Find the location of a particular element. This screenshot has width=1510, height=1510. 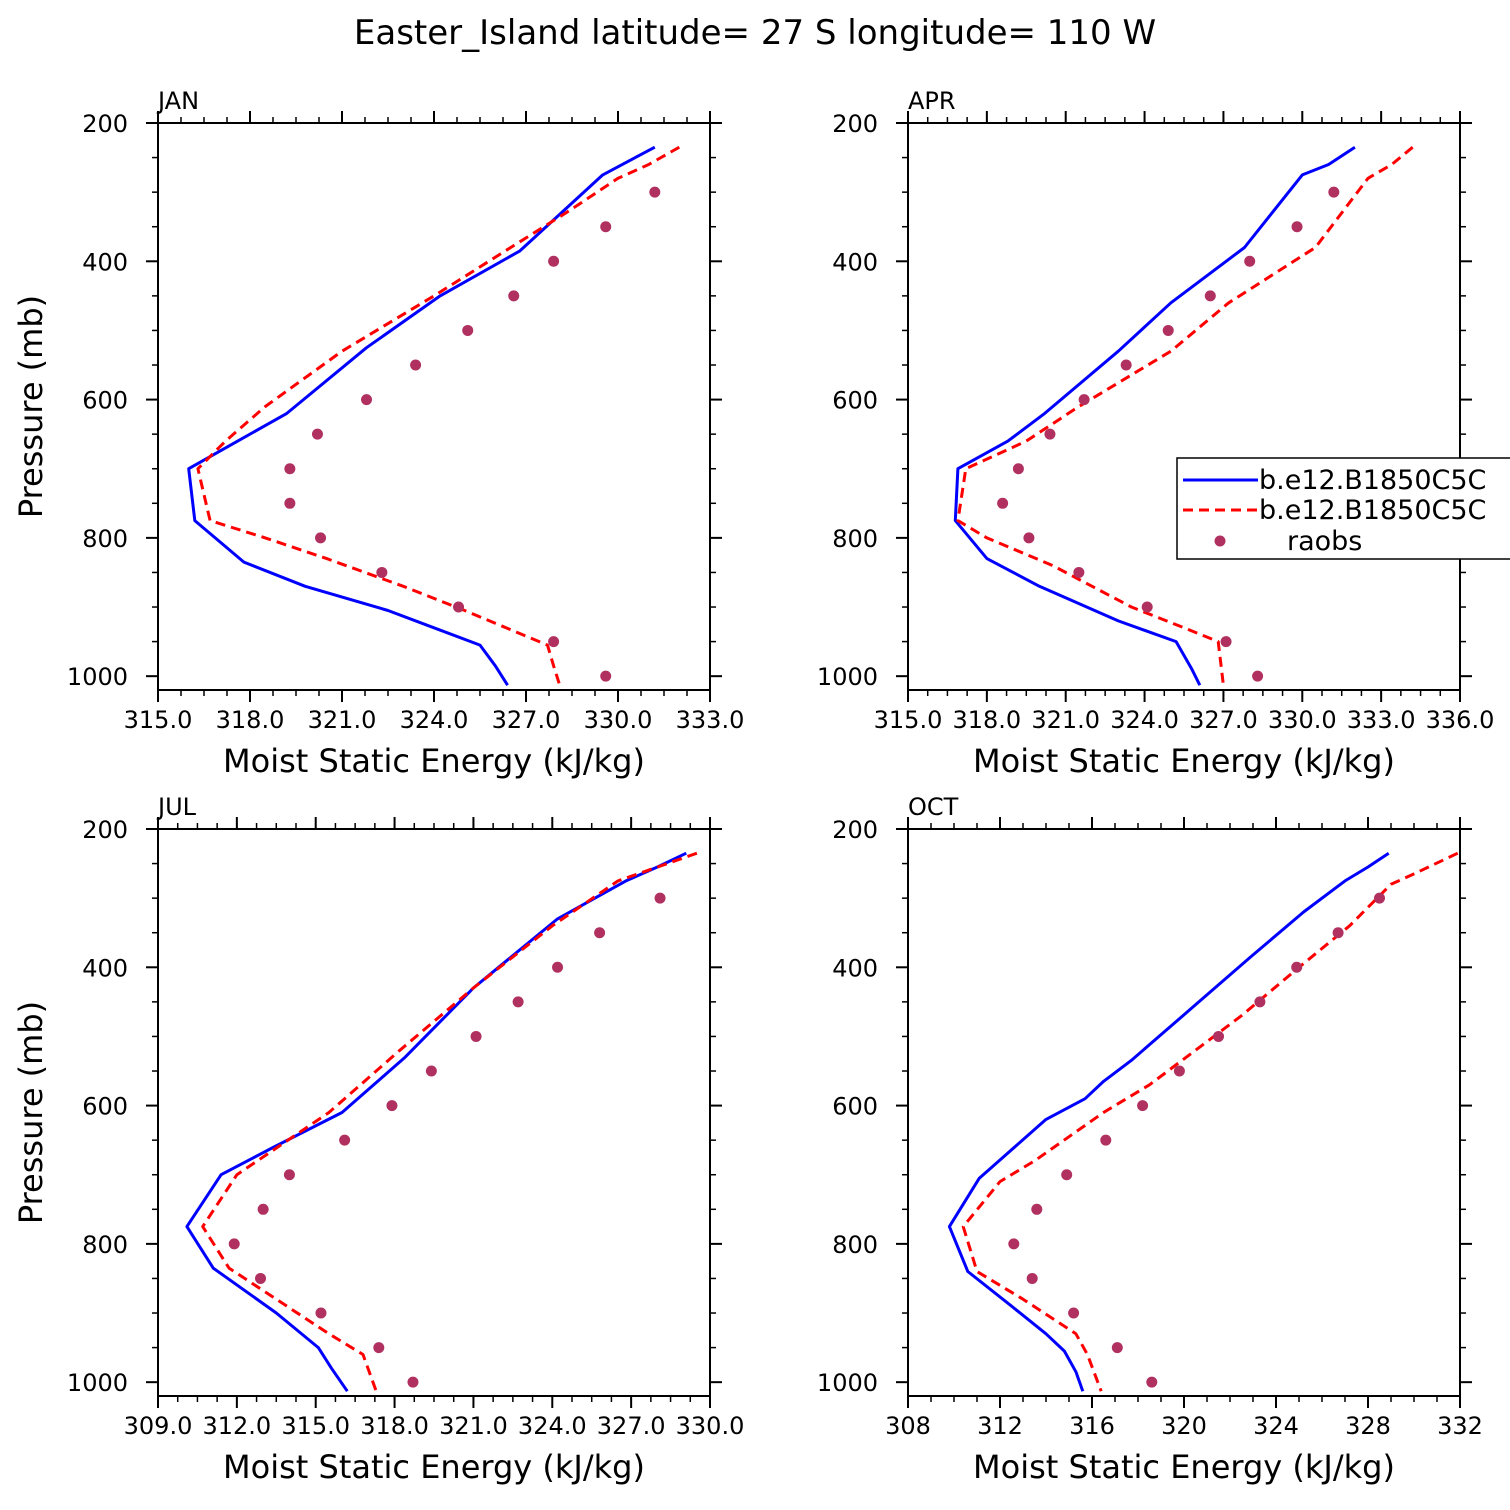

legend-marker-raobs is located at coordinates (1220, 541).